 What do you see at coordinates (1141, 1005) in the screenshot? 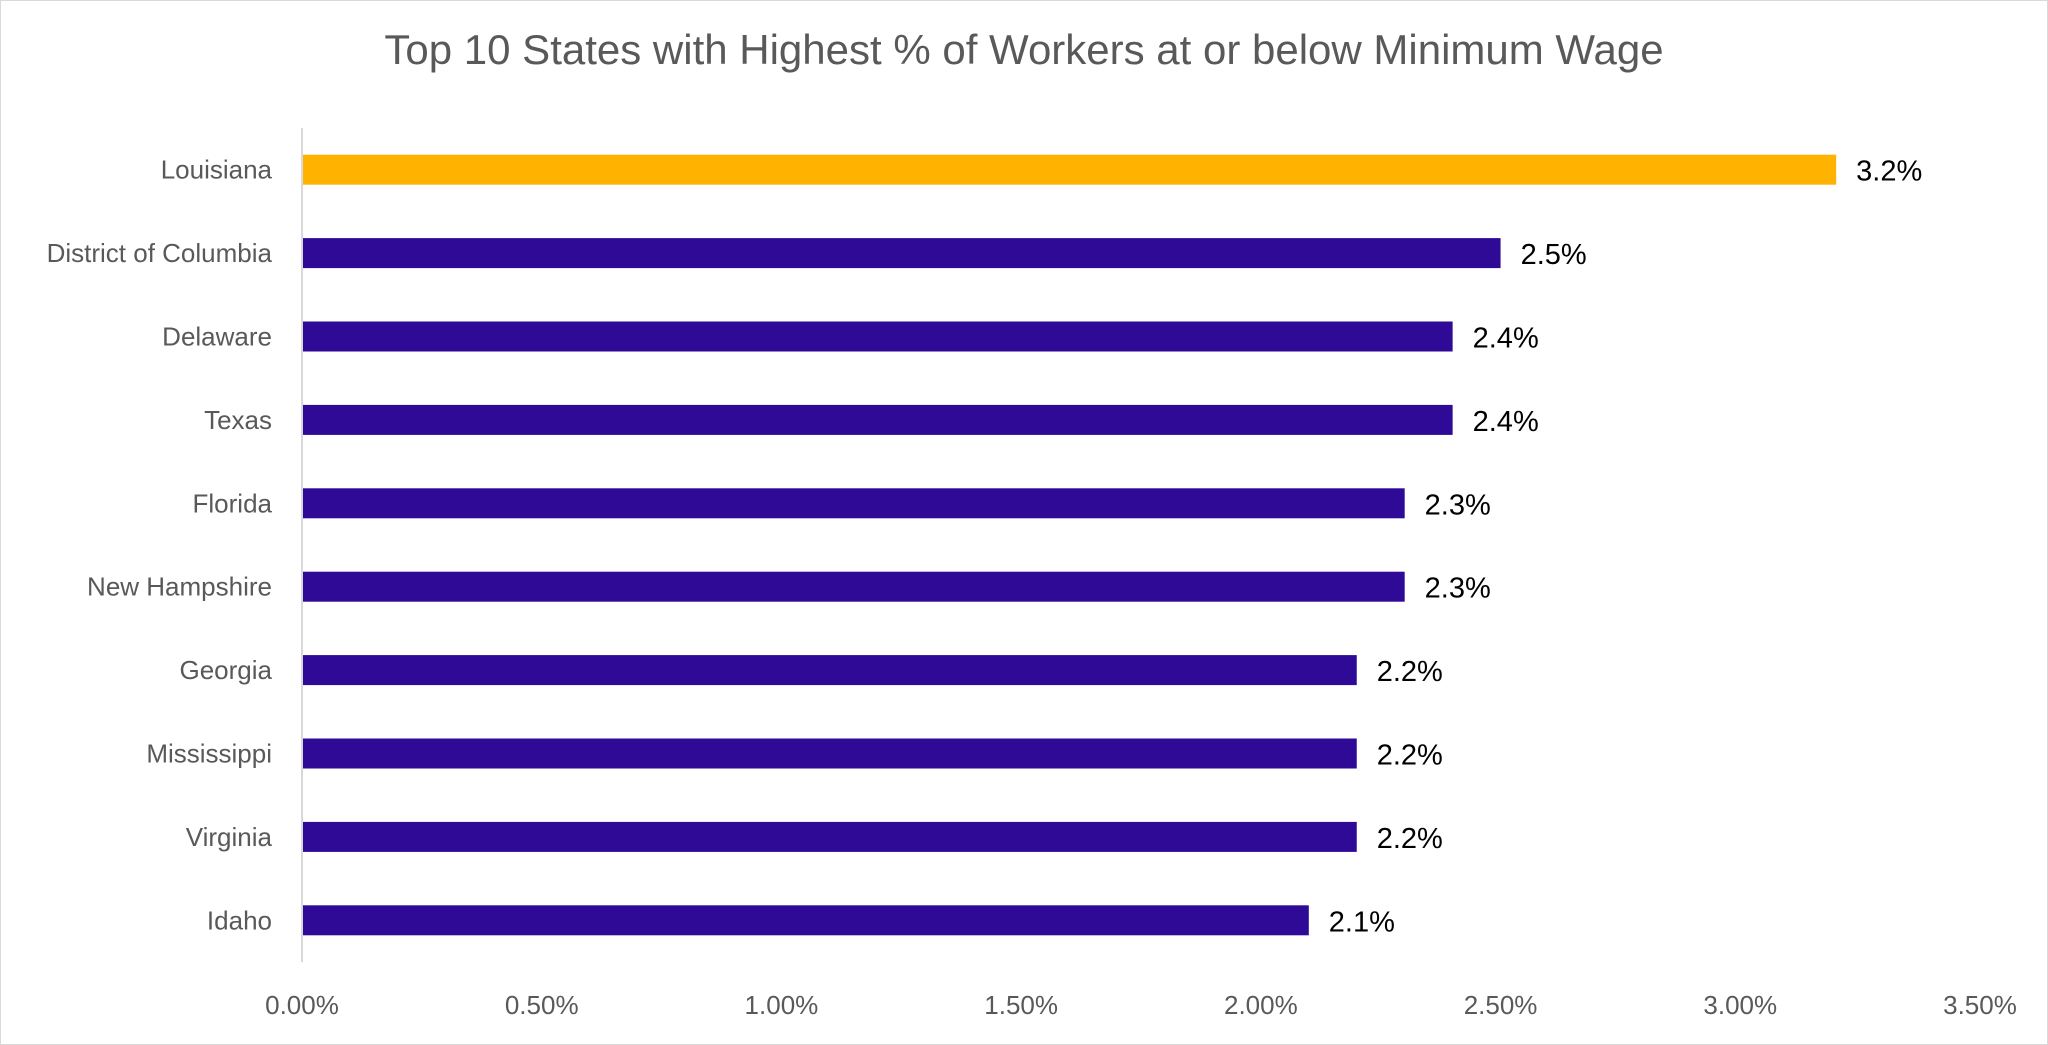
I see `x-axis-ticks: 0.00% 0.50% 1.00% 1.50% 2.00% 2.50% 3.00% 3.50%` at bounding box center [1141, 1005].